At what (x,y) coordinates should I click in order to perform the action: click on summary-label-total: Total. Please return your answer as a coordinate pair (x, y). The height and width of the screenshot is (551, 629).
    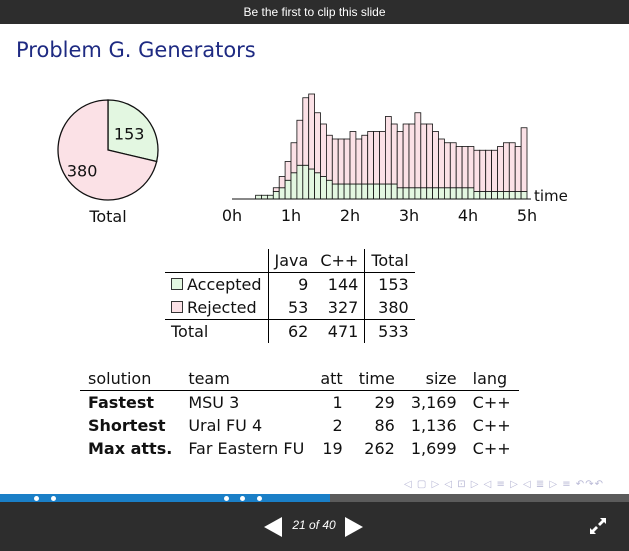
    Looking at the image, I should click on (217, 331).